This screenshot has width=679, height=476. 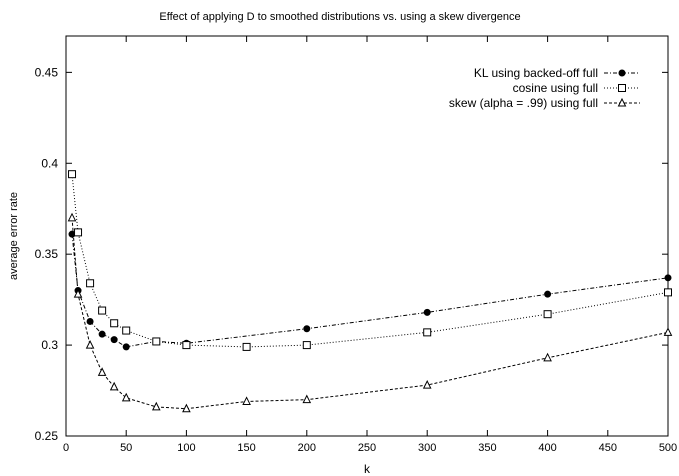 I want to click on x-tick-label: 500, so click(x=668, y=448).